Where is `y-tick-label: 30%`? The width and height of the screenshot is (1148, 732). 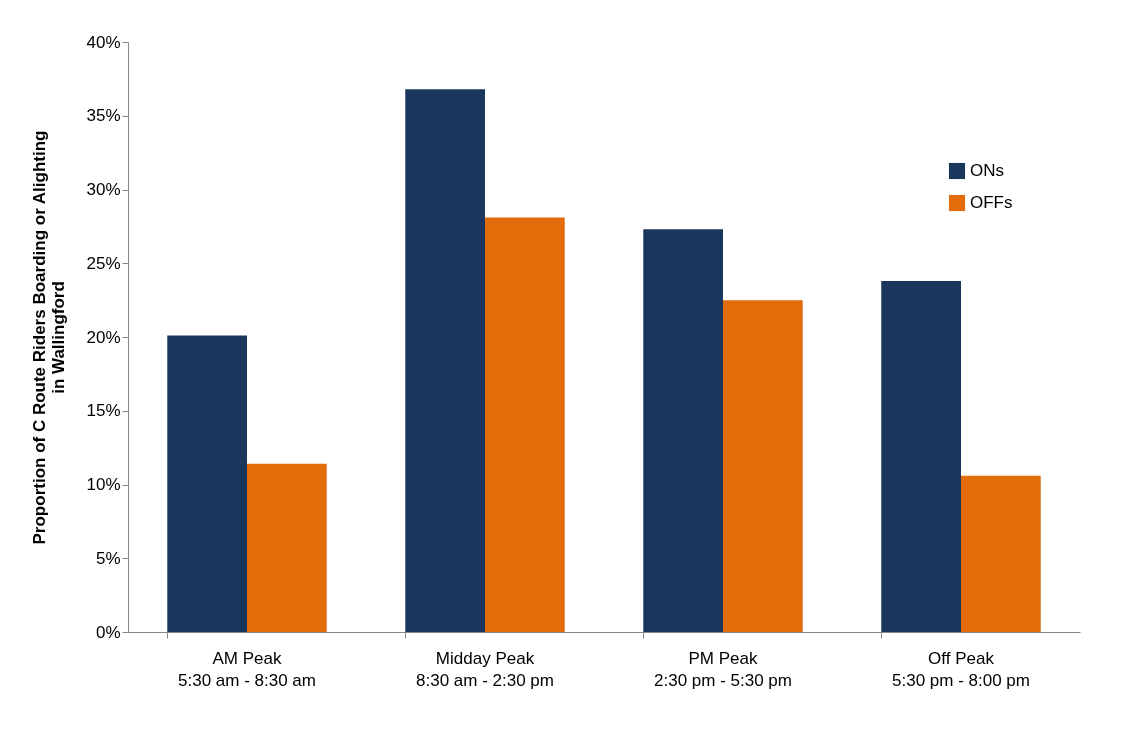
y-tick-label: 30% is located at coordinates (103, 189).